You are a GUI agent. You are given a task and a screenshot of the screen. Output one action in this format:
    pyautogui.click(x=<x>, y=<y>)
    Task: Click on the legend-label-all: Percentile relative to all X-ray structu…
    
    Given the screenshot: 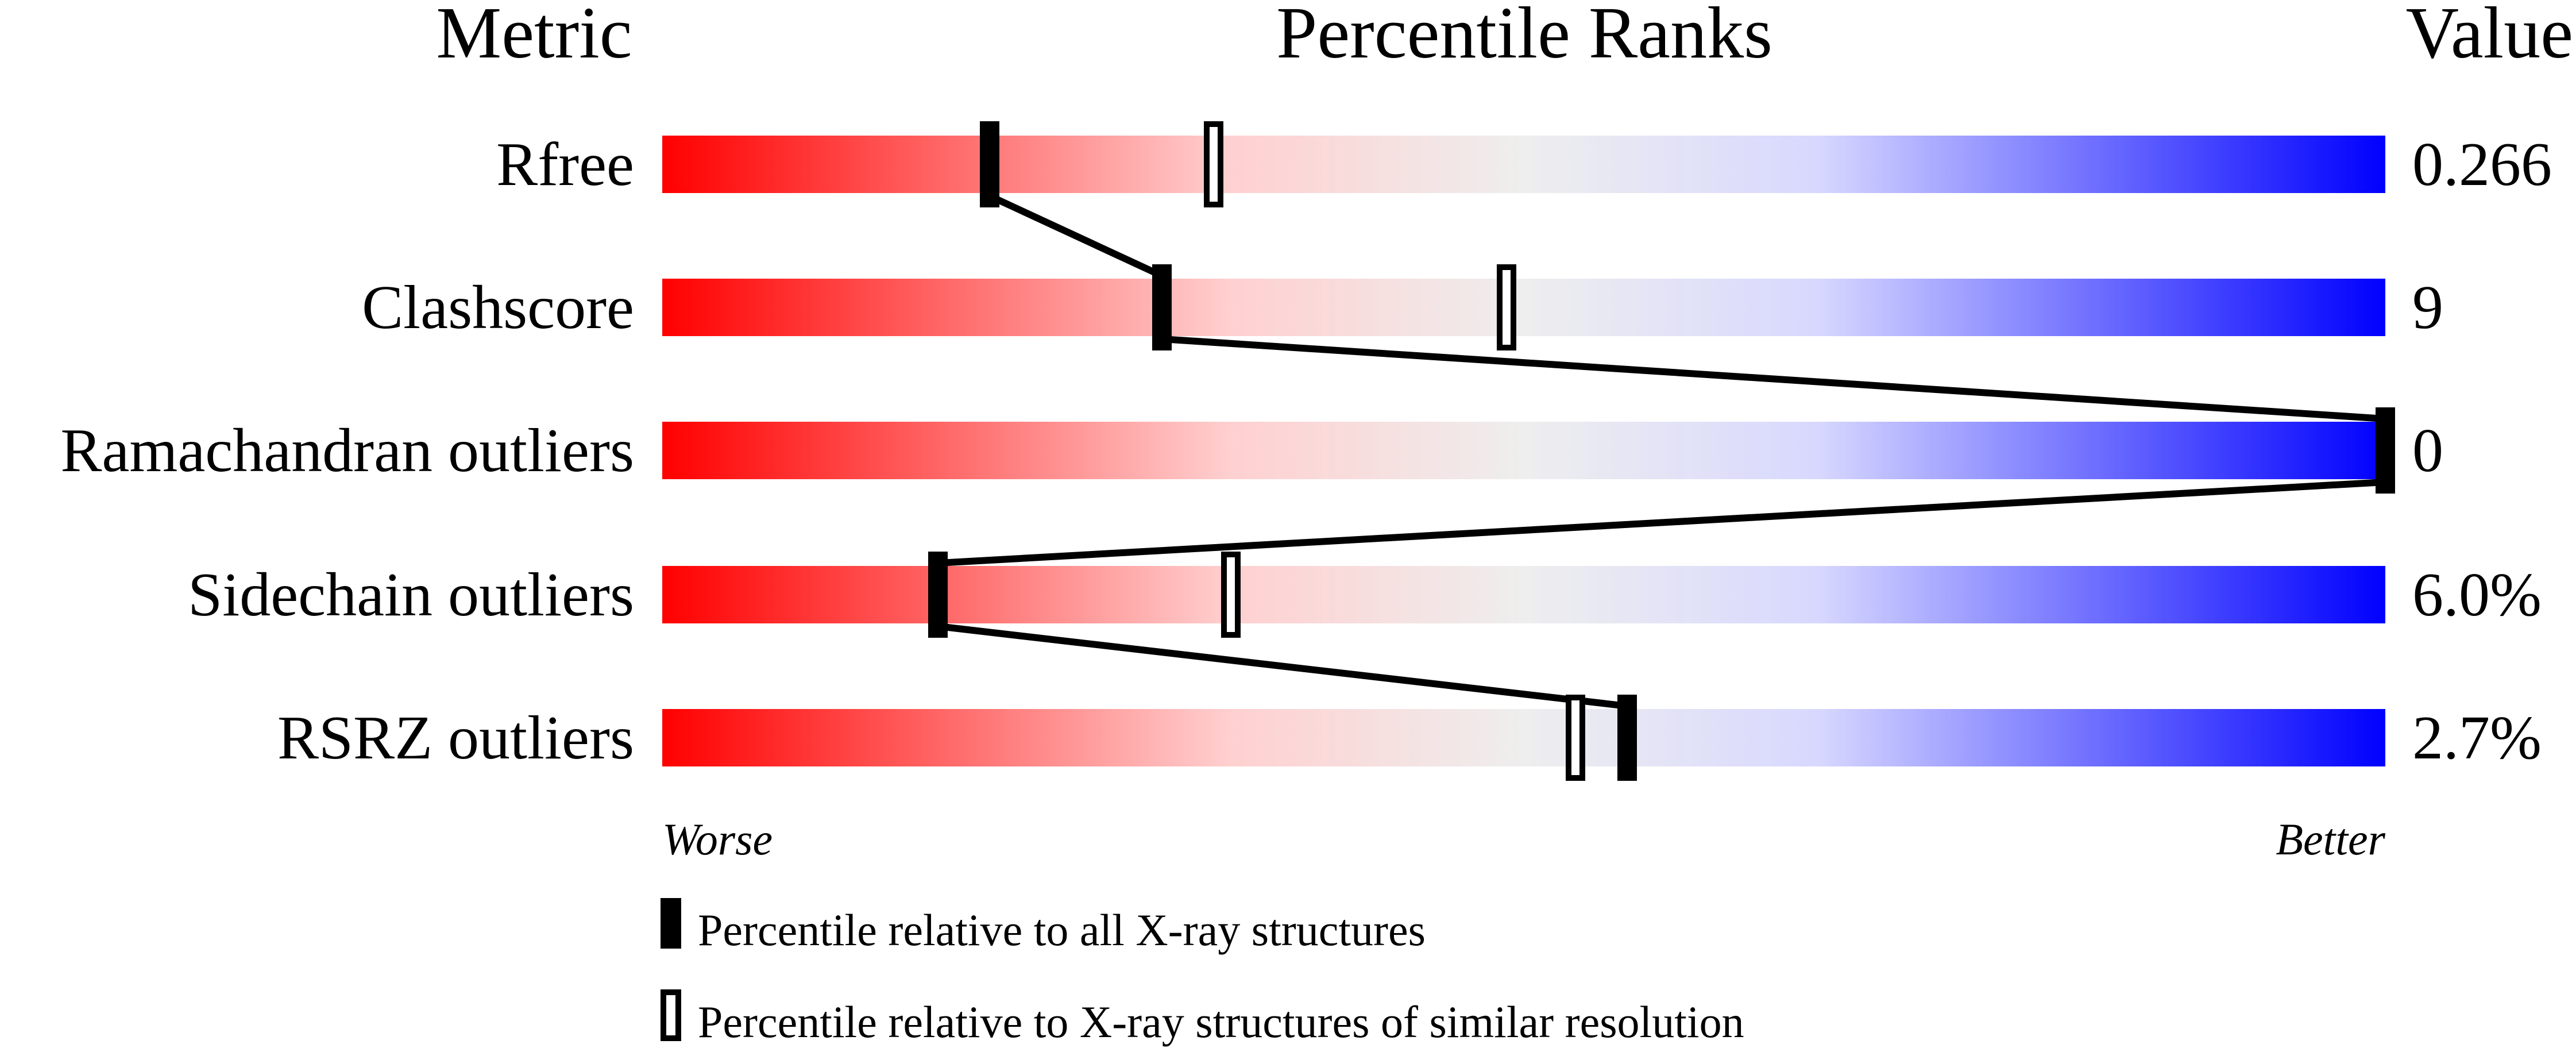 What is the action you would take?
    pyautogui.click(x=1062, y=930)
    